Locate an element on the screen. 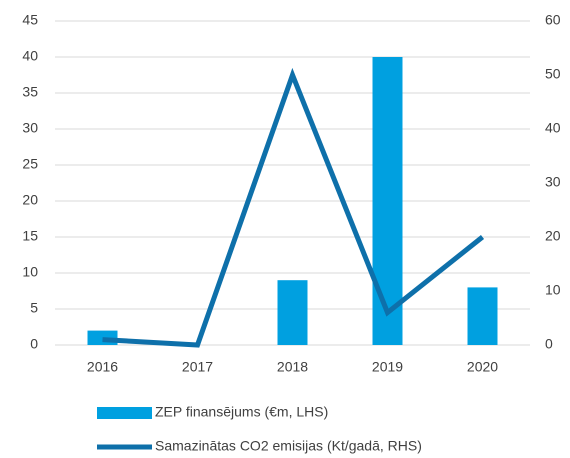 This screenshot has width=570, height=458. y2-tick-label: 40 is located at coordinates (553, 128).